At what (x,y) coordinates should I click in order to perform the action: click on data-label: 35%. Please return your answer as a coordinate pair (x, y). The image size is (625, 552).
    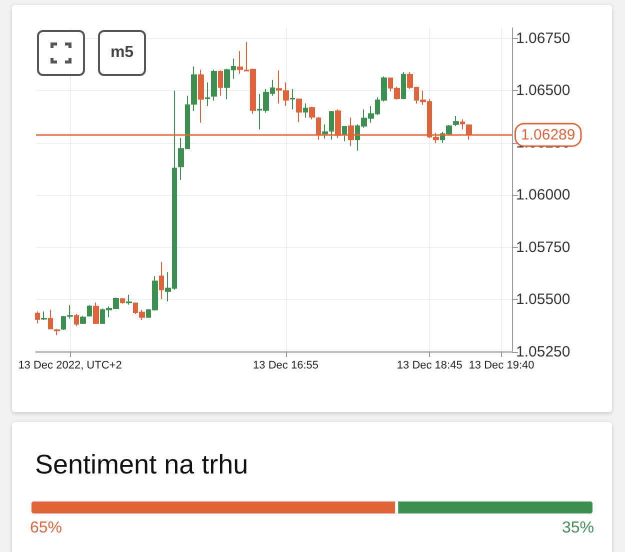
    Looking at the image, I should click on (578, 528).